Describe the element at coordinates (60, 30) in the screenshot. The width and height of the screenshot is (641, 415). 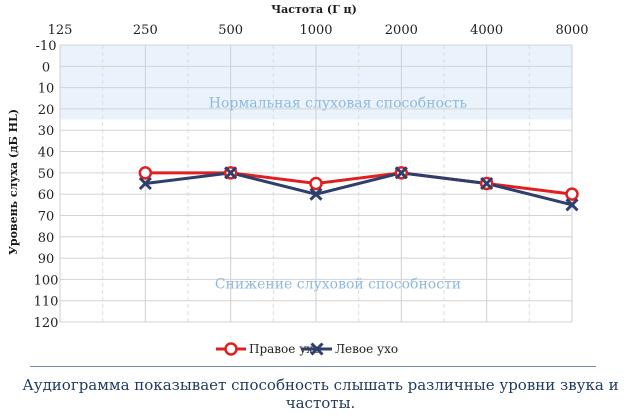
I see `x-tick-125: 125` at that location.